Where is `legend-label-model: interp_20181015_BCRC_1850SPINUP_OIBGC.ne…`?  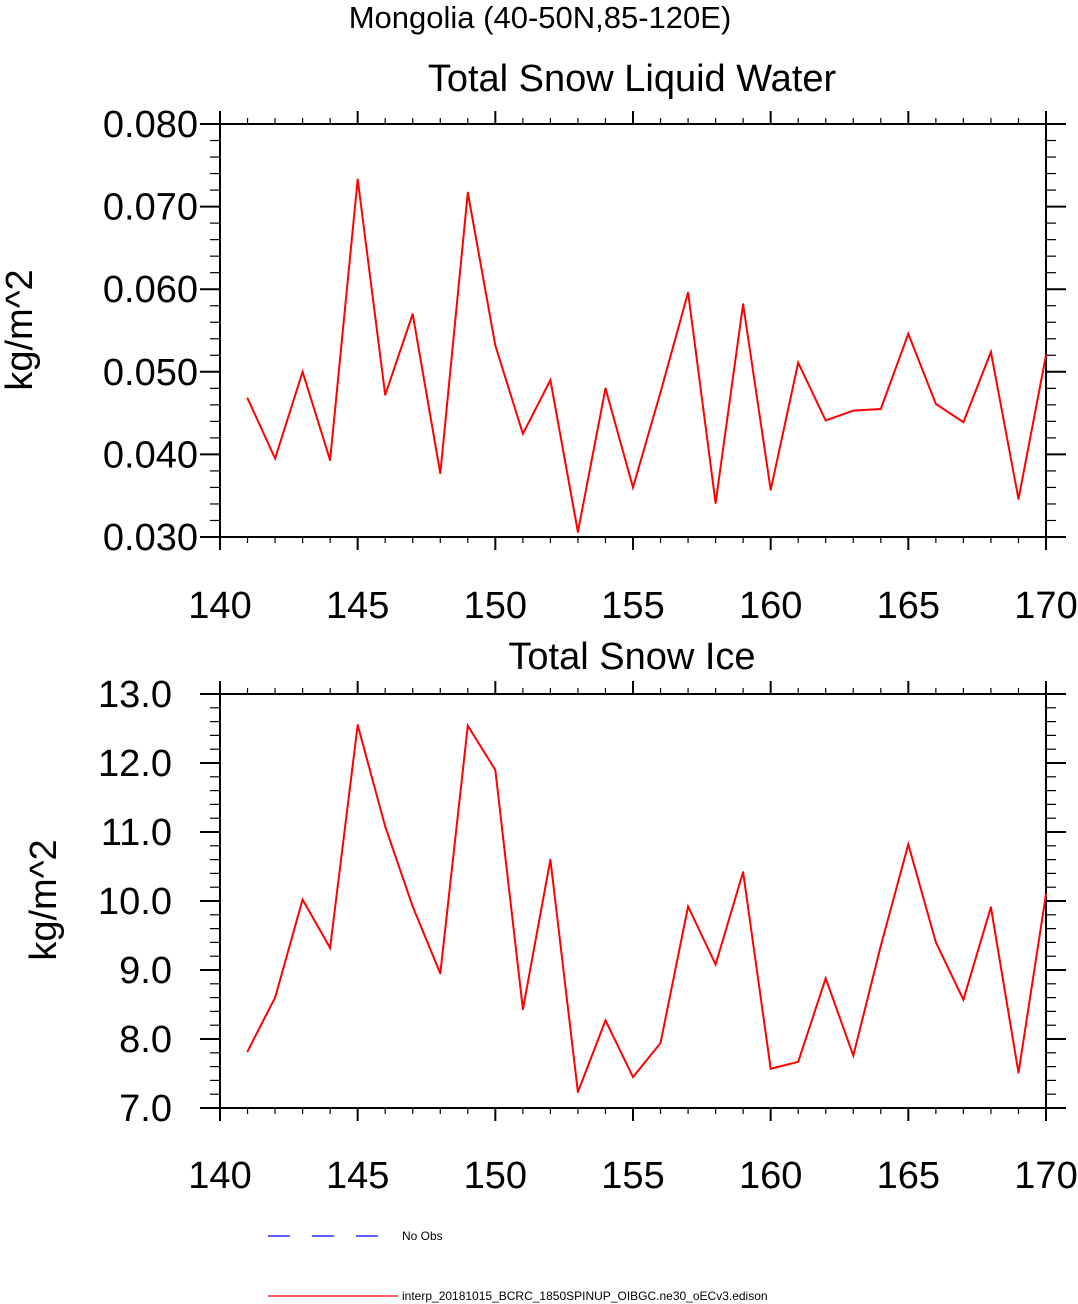 legend-label-model: interp_20181015_BCRC_1850SPINUP_OIBGC.ne… is located at coordinates (585, 1296).